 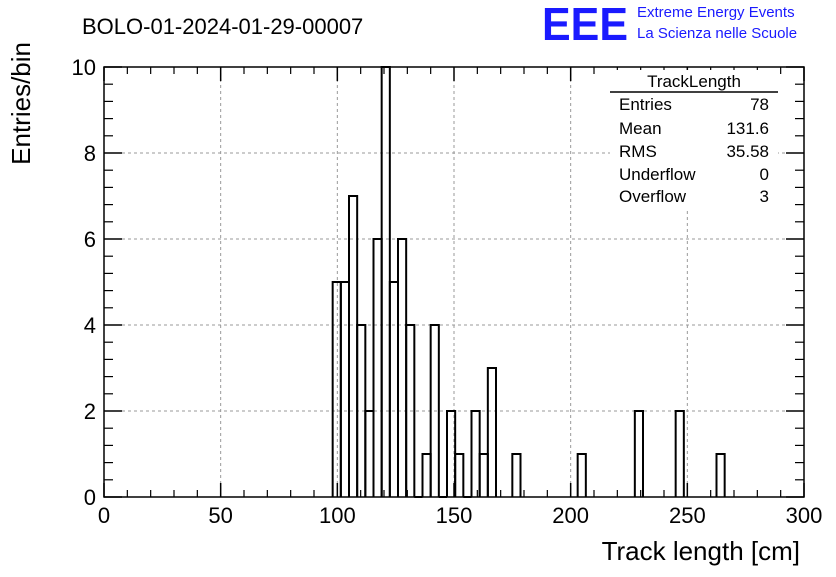 What do you see at coordinates (90, 497) in the screenshot?
I see `y-tick-label: 0` at bounding box center [90, 497].